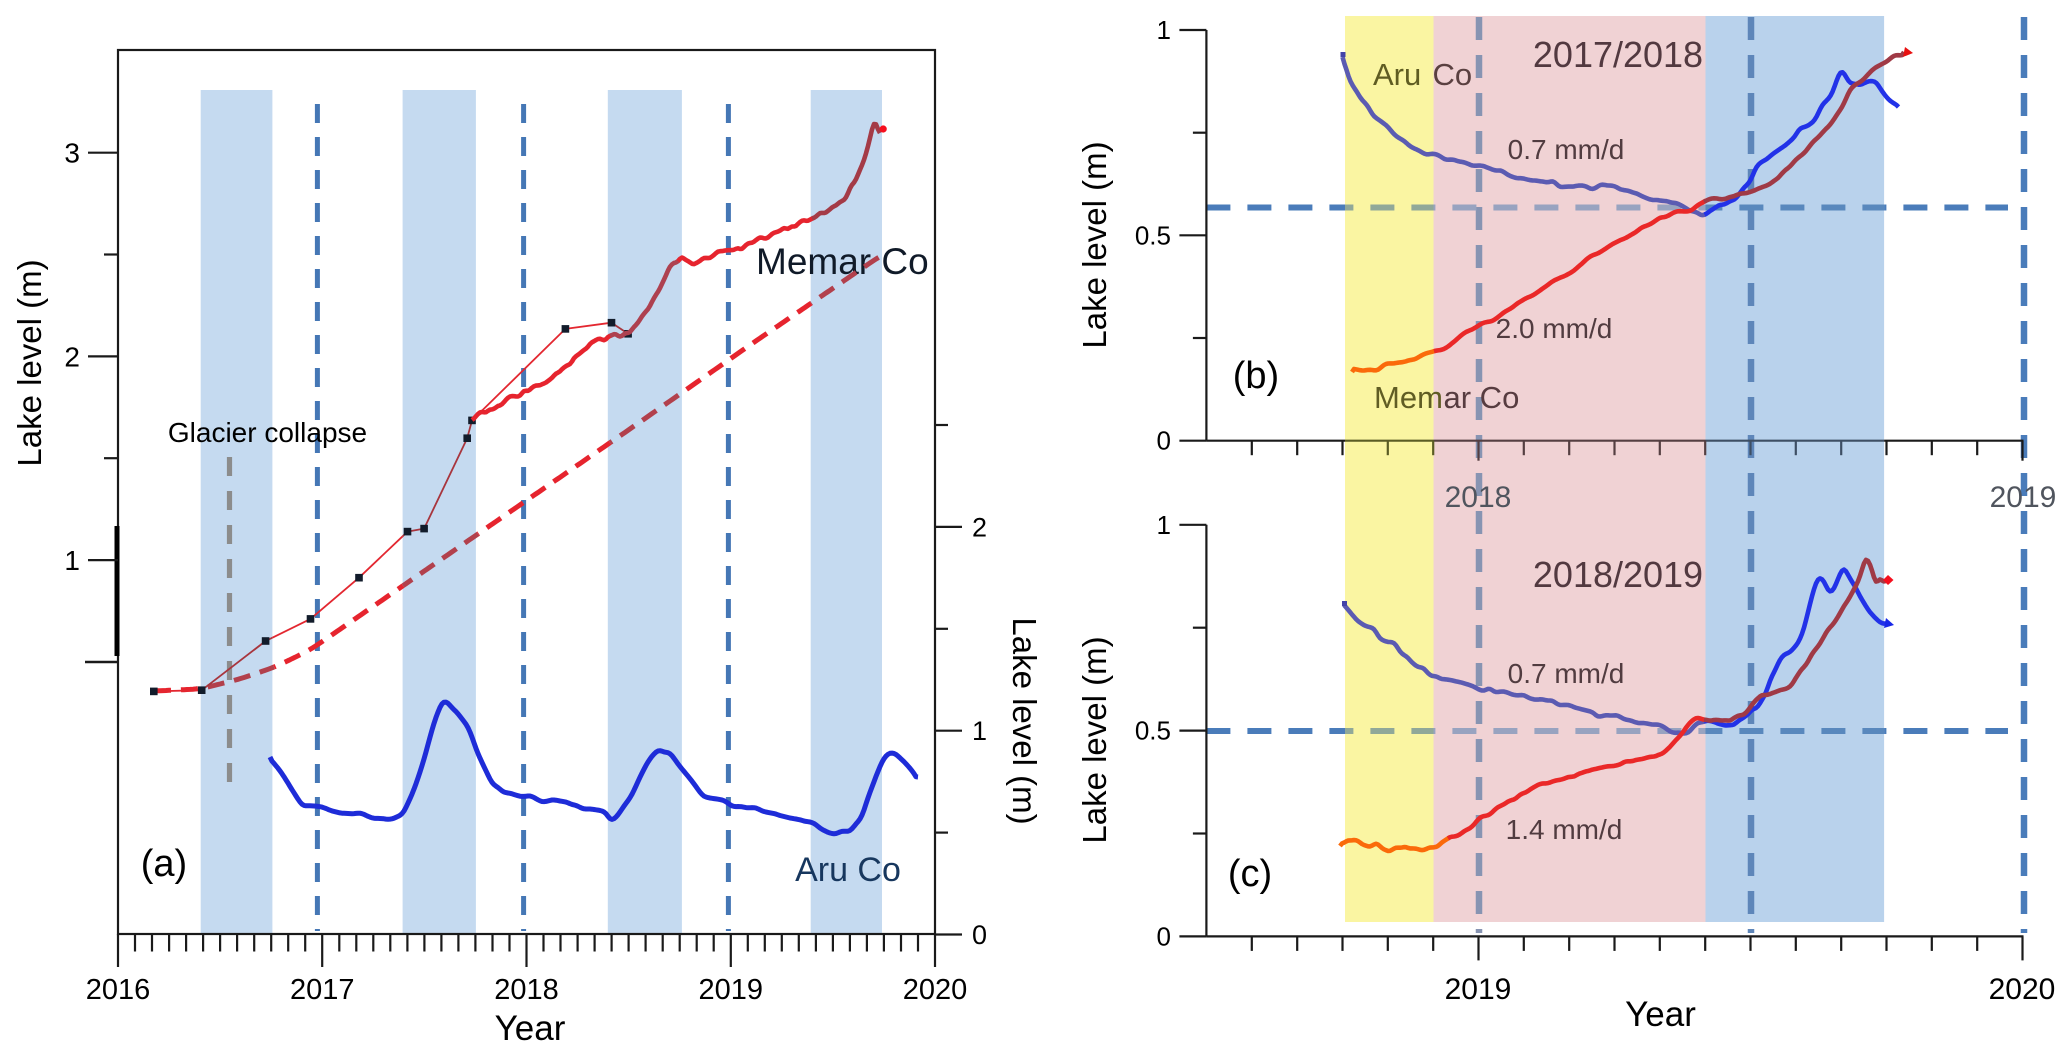 The image size is (2067, 1058). What do you see at coordinates (164, 864) in the screenshot?
I see `svg-text: (a)` at bounding box center [164, 864].